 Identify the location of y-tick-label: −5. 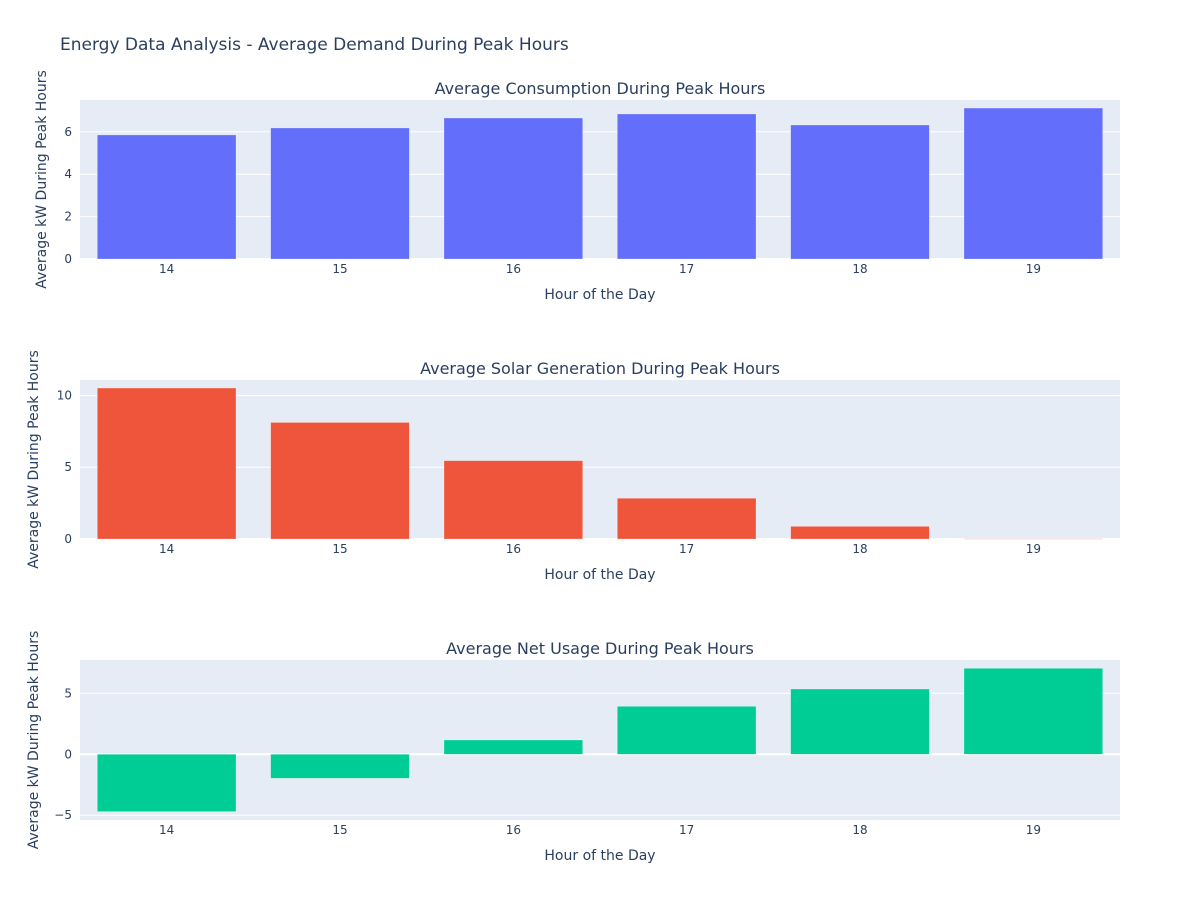
(63, 815).